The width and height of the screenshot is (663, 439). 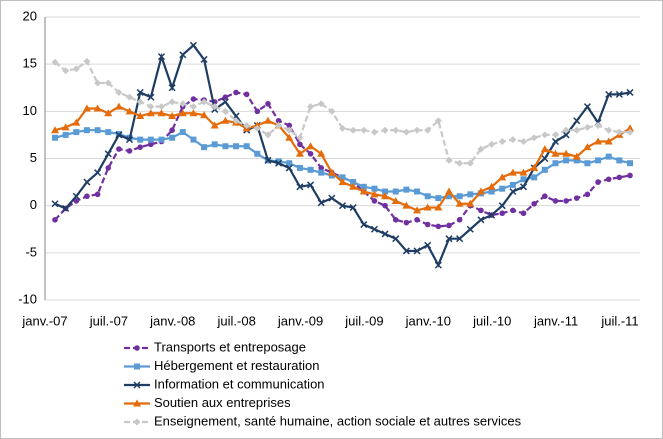 What do you see at coordinates (619, 320) in the screenshot?
I see `x-tick-label: juil.-11` at bounding box center [619, 320].